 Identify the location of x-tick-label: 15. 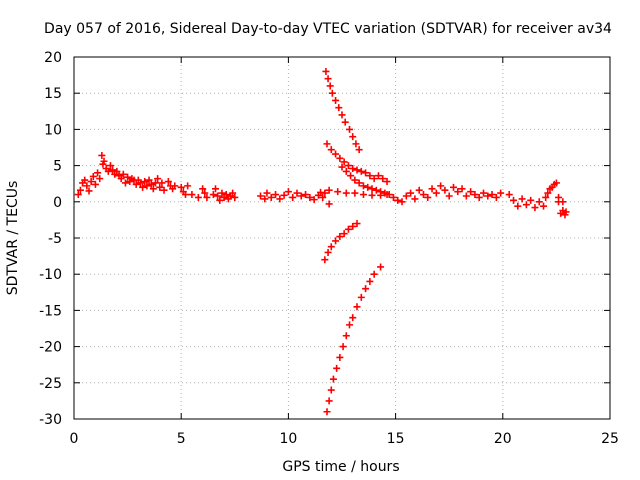
(396, 439).